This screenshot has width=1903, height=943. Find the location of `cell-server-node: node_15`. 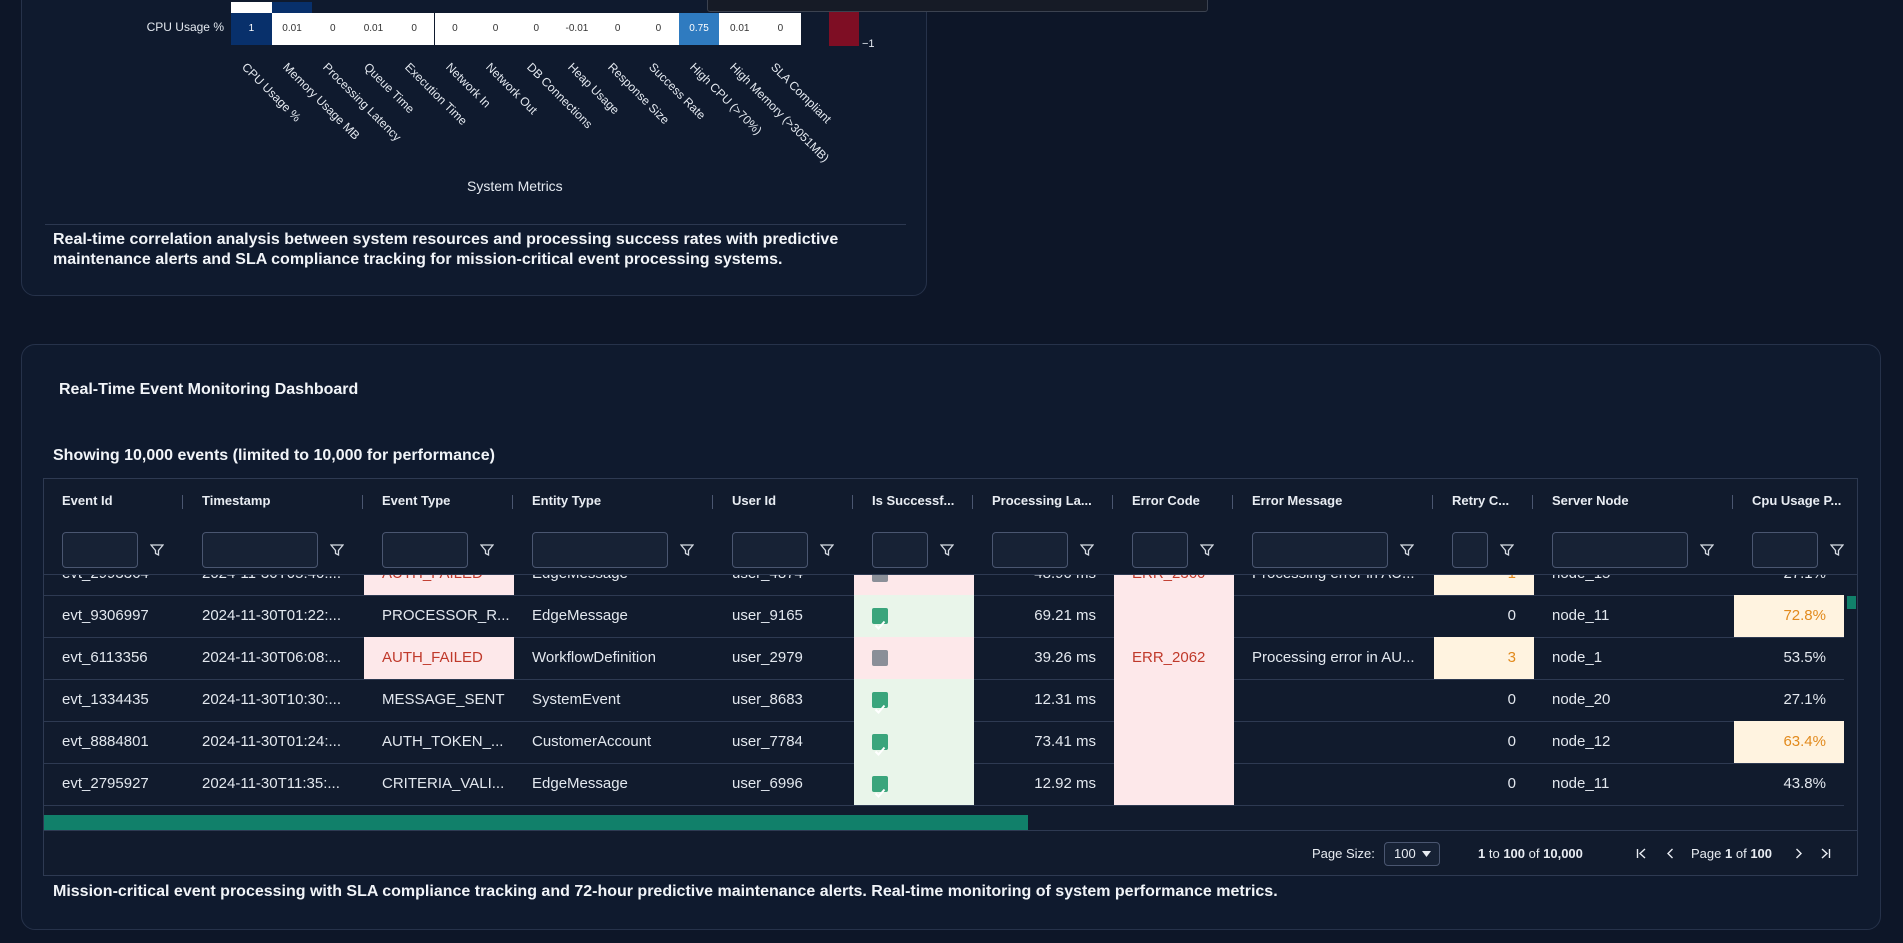

cell-server-node: node_15 is located at coordinates (1634, 585).